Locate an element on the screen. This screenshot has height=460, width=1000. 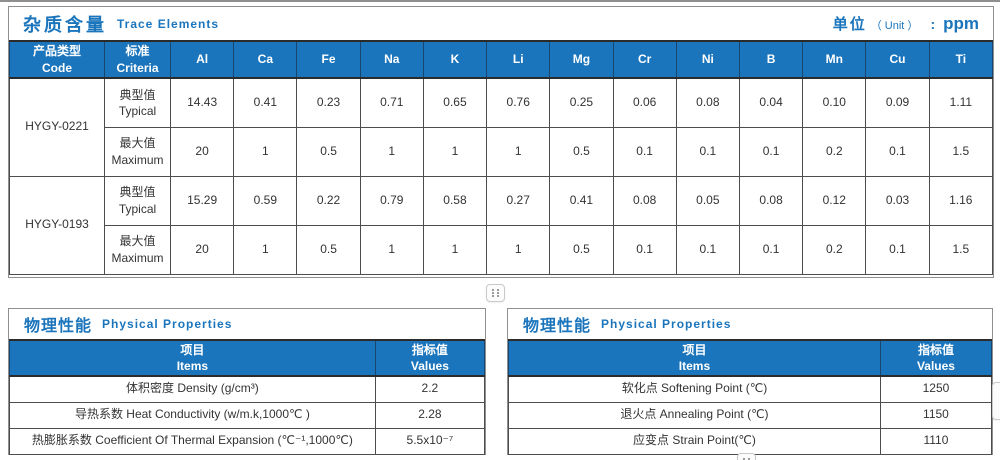
value-cell: 0.58 is located at coordinates (455, 200).